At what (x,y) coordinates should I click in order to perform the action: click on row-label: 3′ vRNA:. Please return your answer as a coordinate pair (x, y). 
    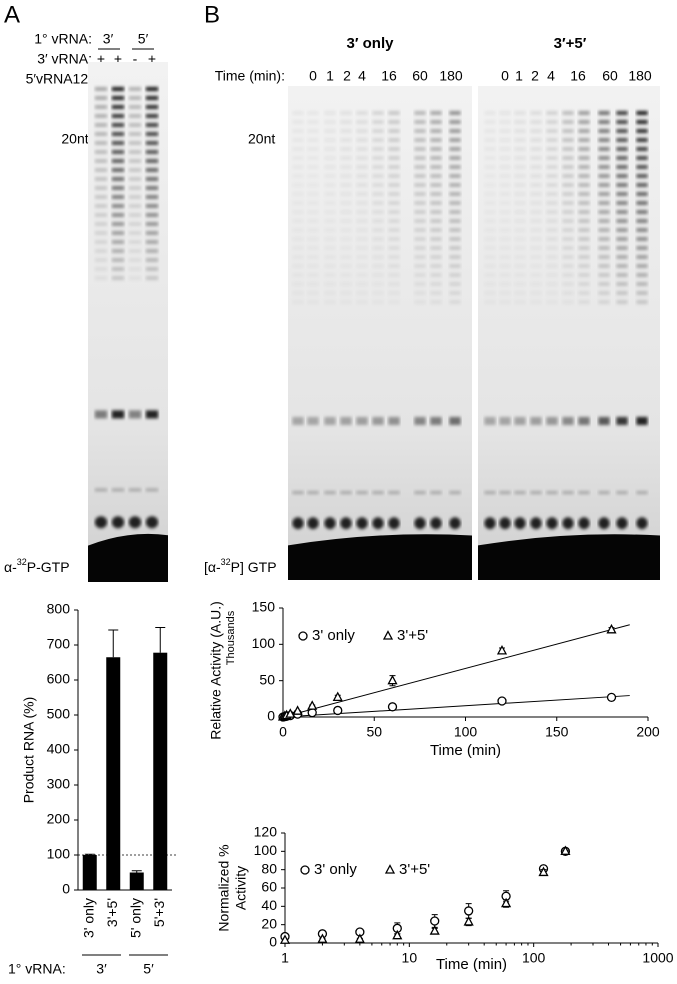
    Looking at the image, I should click on (64, 59).